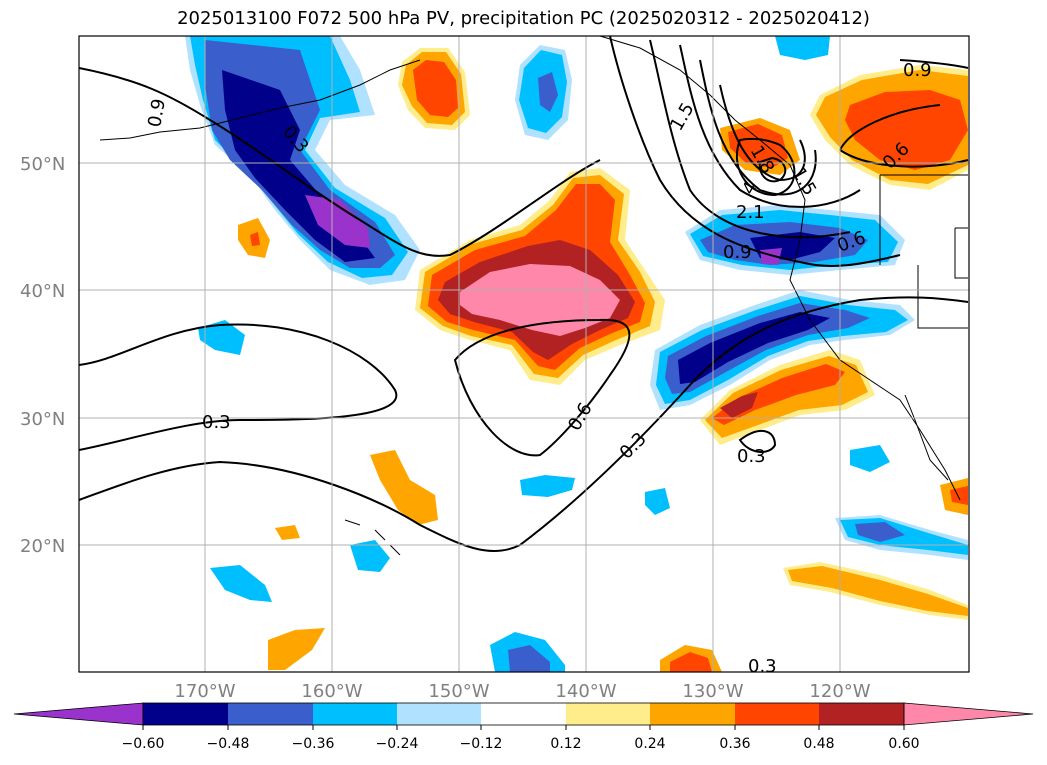  Describe the element at coordinates (565, 744) in the screenshot. I see `colorbar-tick-label: 0.12` at that location.